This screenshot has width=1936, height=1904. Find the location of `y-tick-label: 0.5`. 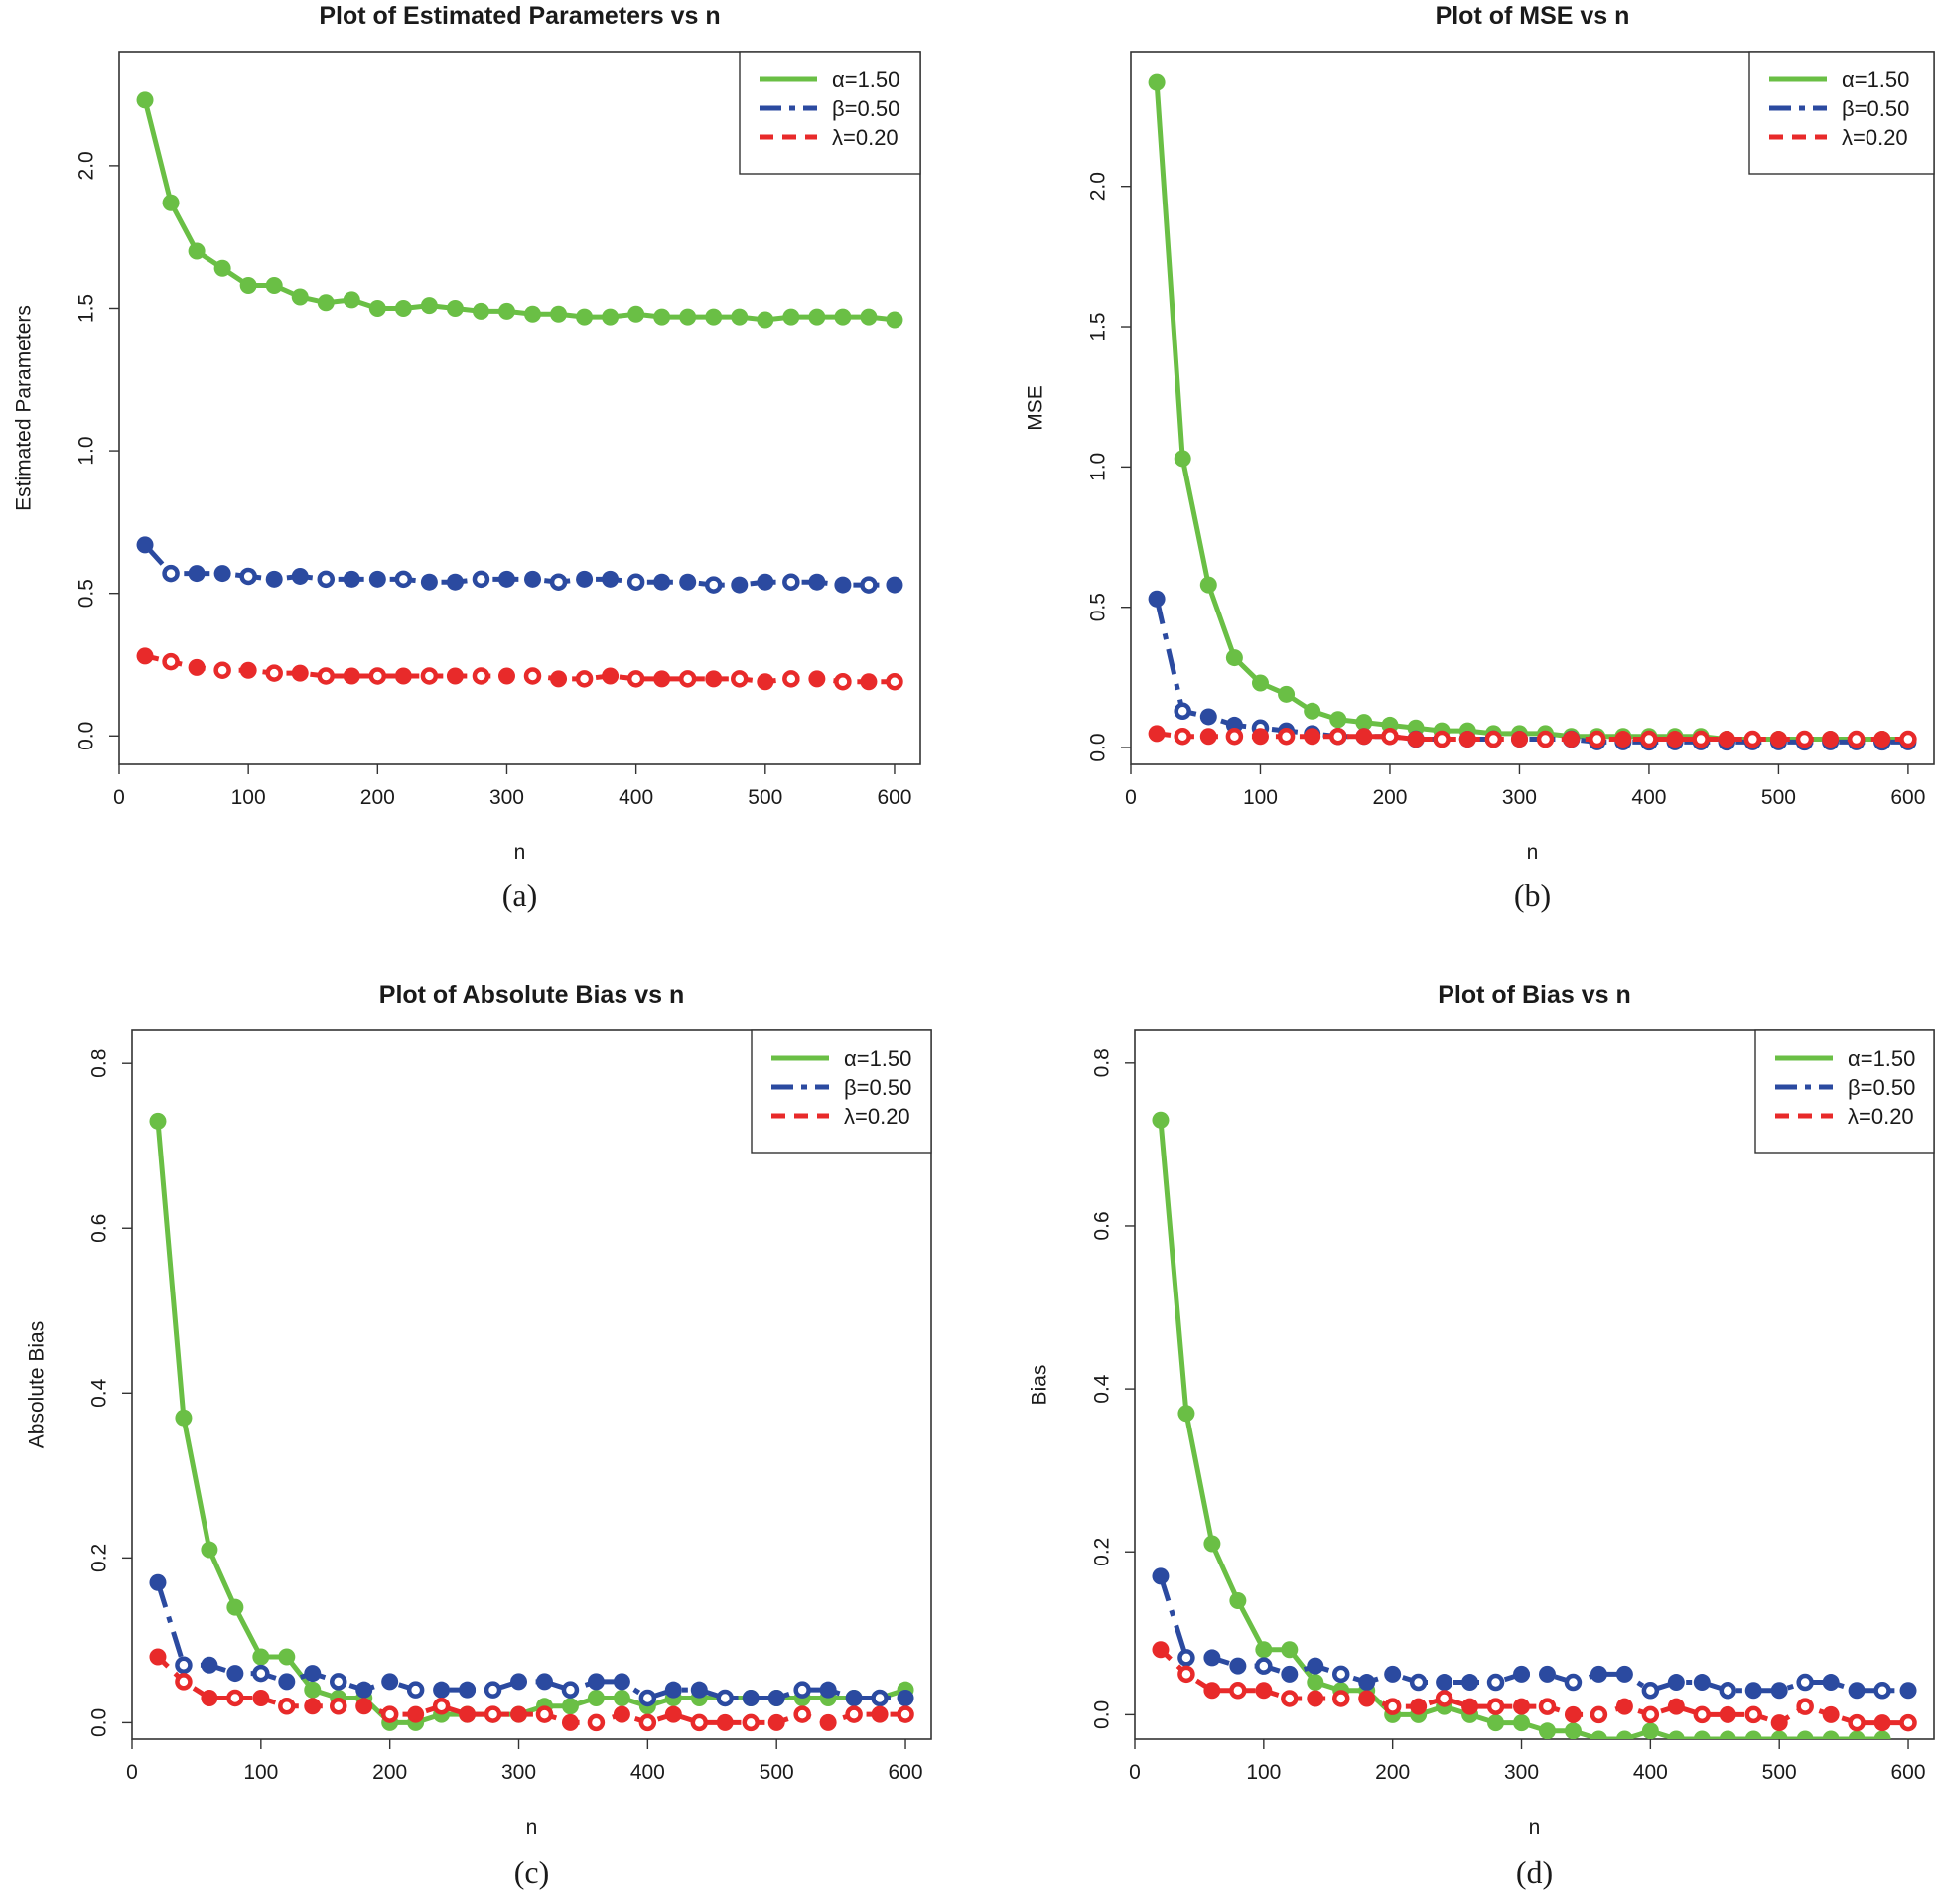

y-tick-label: 0.5 is located at coordinates (1098, 607).